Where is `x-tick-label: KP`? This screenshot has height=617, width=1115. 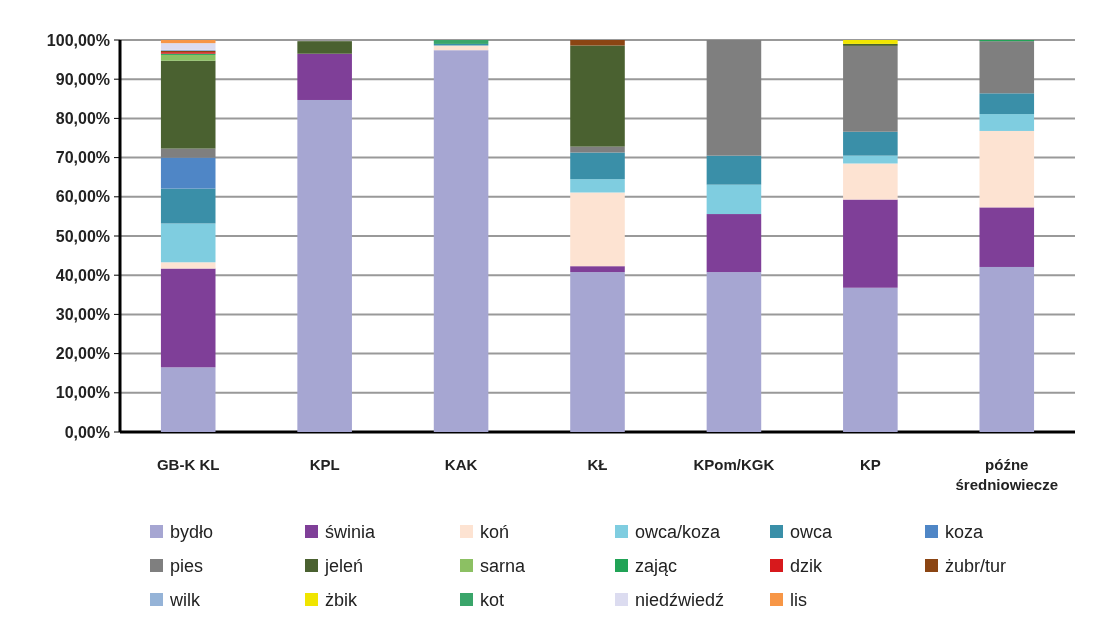 x-tick-label: KP is located at coordinates (870, 464).